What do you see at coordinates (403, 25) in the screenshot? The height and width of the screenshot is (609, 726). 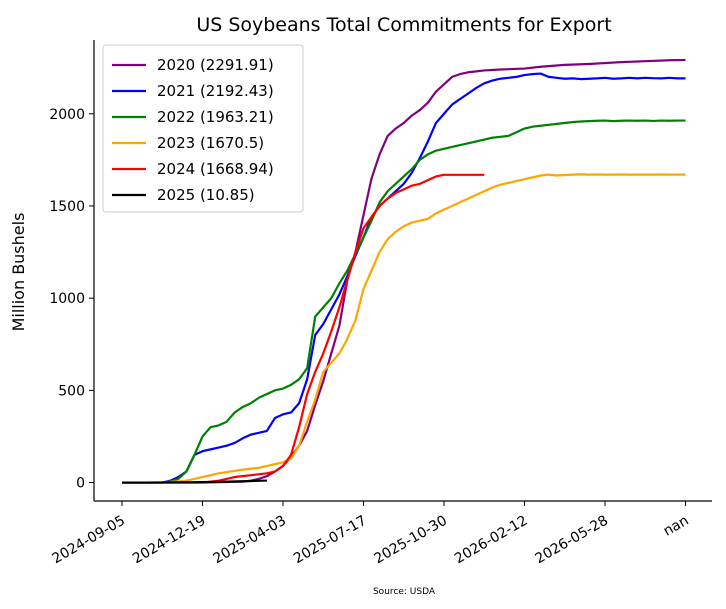 I see `chart-title: US Soybeans Total Commitments for Export` at bounding box center [403, 25].